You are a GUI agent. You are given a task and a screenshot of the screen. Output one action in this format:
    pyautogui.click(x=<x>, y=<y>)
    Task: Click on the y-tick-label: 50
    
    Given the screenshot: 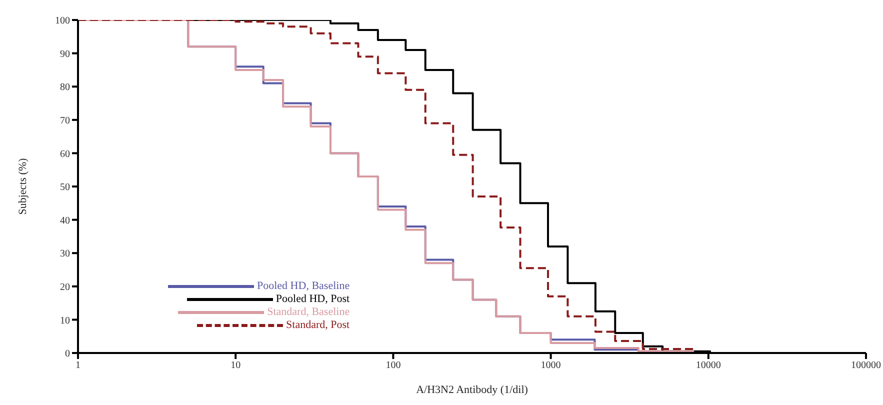 What is the action you would take?
    pyautogui.click(x=65, y=188)
    